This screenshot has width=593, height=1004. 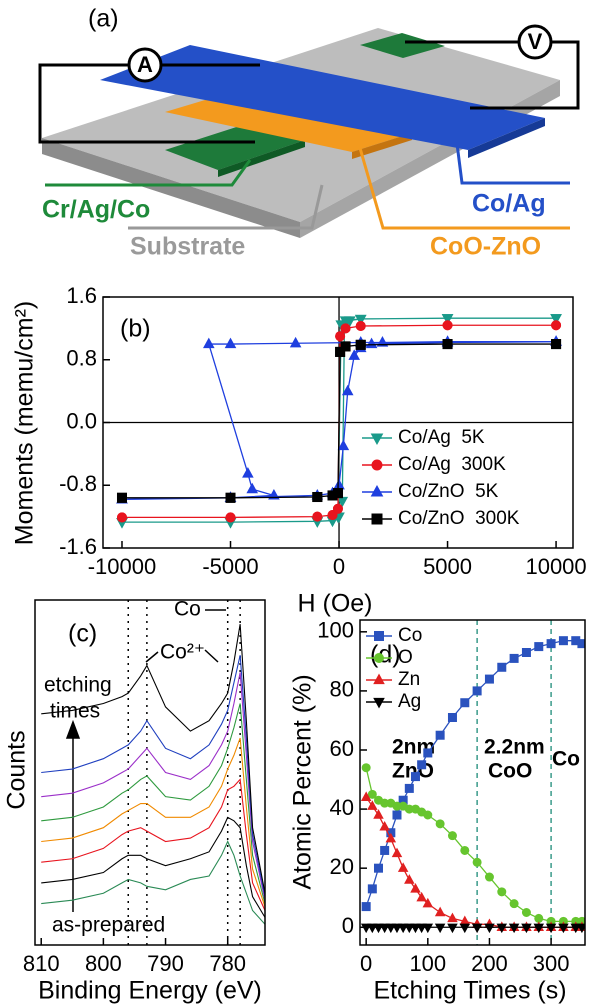 I want to click on annotation: Co²⁺, so click(x=182, y=652).